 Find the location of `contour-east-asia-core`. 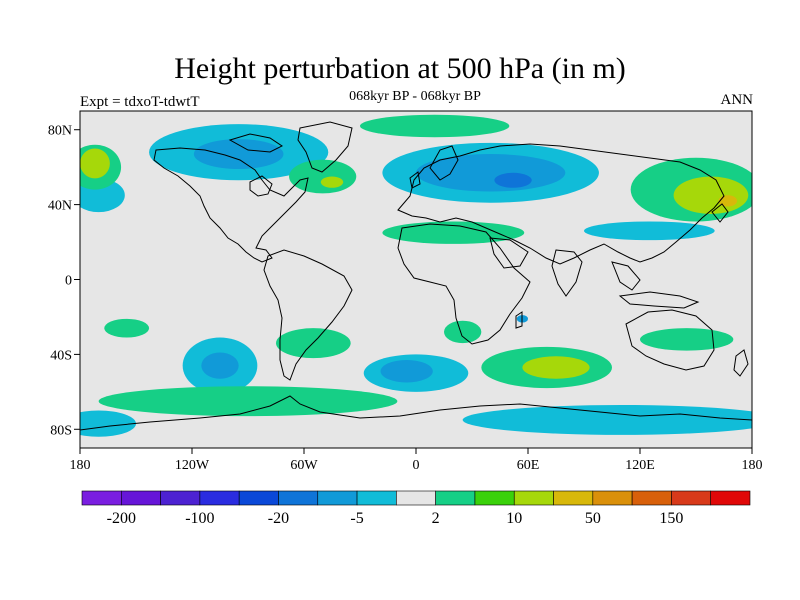

contour-east-asia-core is located at coordinates (711, 195).